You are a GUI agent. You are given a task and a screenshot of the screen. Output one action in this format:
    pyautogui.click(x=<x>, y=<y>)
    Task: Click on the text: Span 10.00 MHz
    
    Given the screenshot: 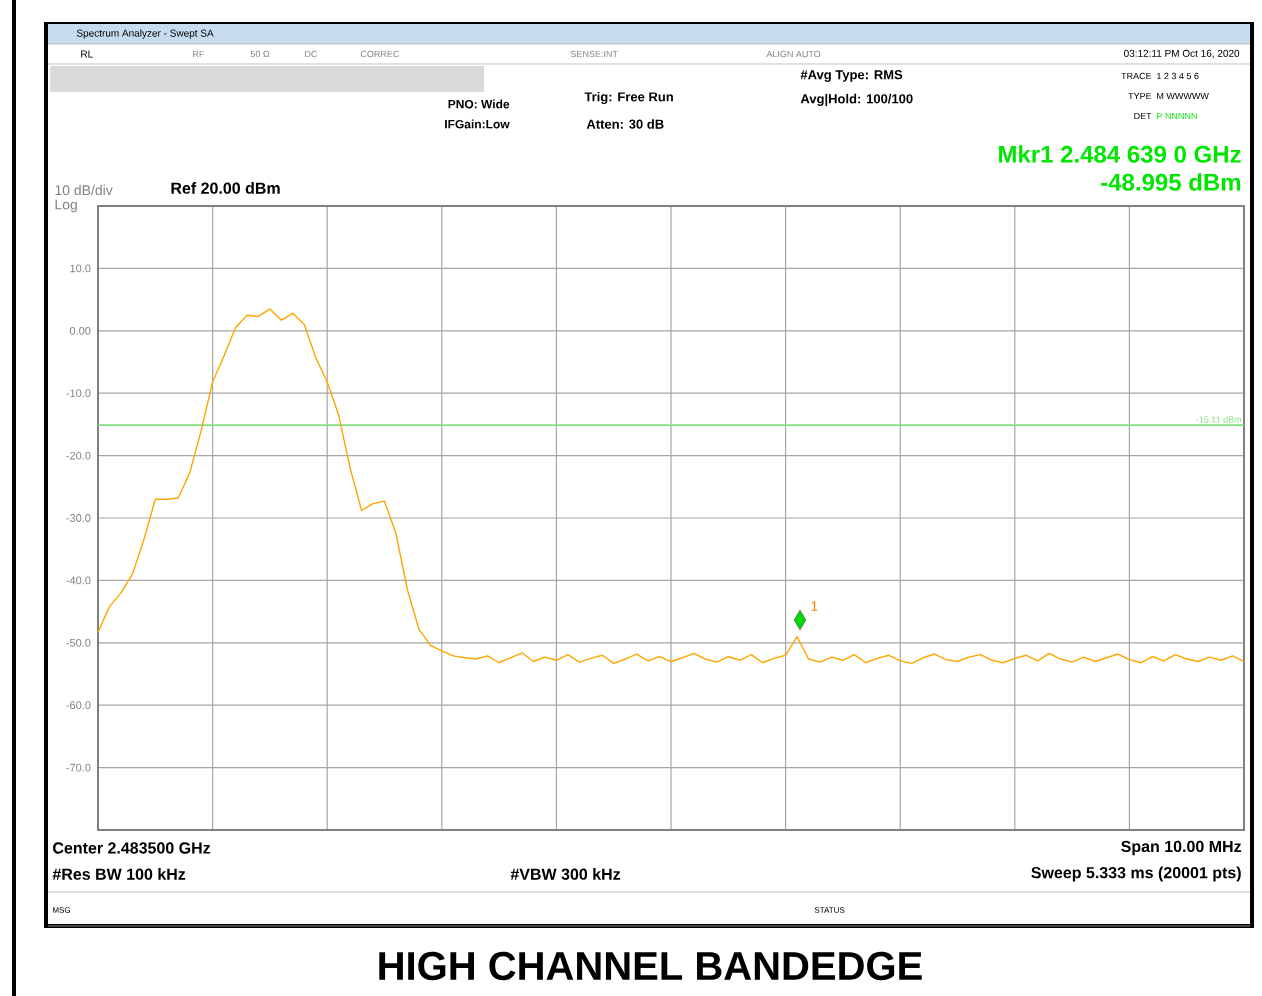 What is the action you would take?
    pyautogui.click(x=1181, y=848)
    